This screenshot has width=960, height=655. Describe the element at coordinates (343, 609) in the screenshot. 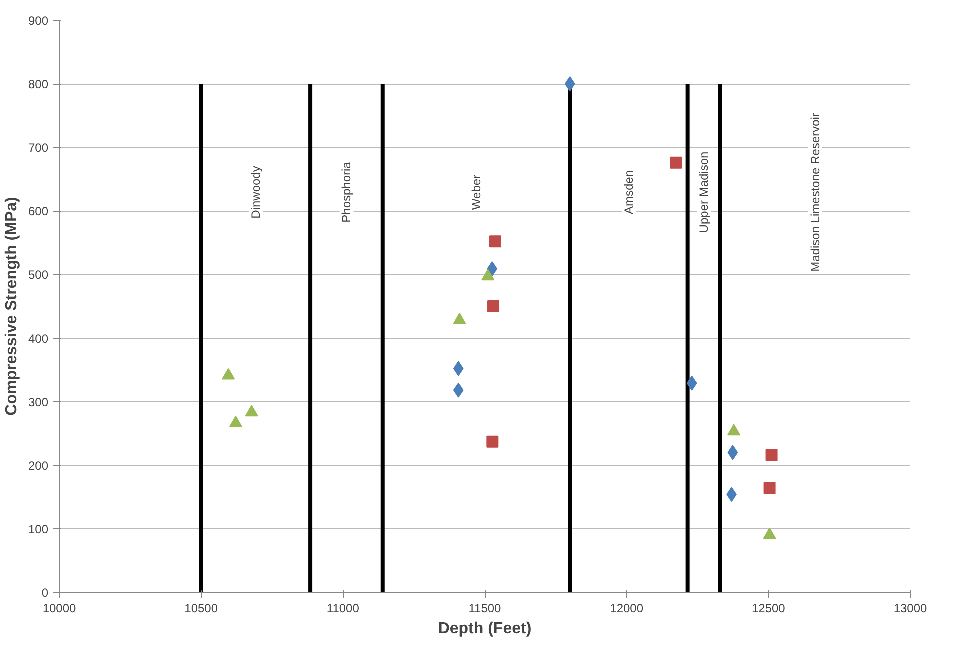

I see `x-tick-label: 11000` at that location.